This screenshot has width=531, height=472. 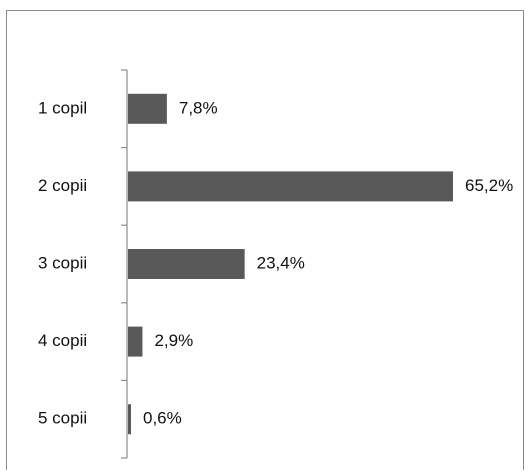 What do you see at coordinates (124, 264) in the screenshot?
I see `axis-layer` at bounding box center [124, 264].